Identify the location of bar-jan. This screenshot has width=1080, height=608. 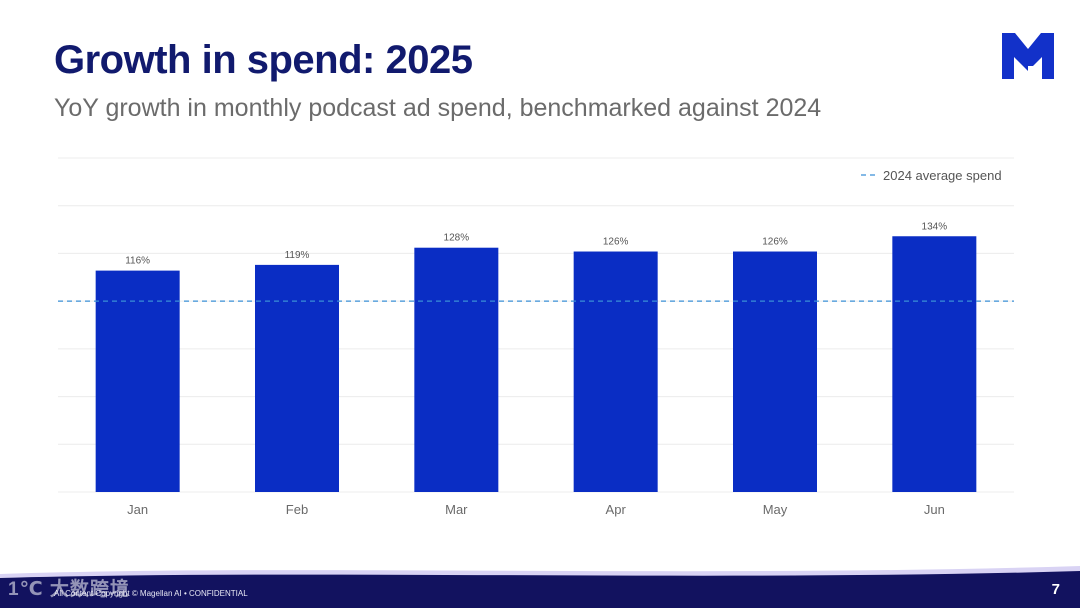
(137, 381).